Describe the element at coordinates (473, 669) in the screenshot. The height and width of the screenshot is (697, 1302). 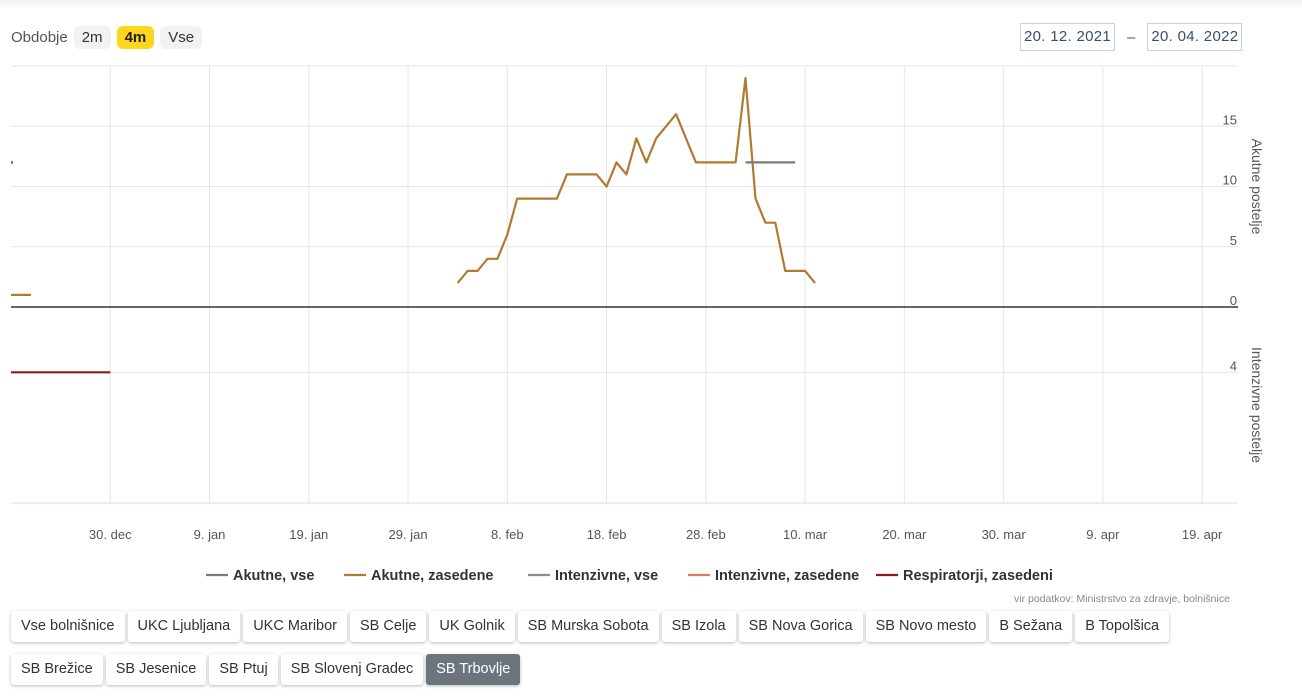
I see `hospital-button: SB Trbovlje` at that location.